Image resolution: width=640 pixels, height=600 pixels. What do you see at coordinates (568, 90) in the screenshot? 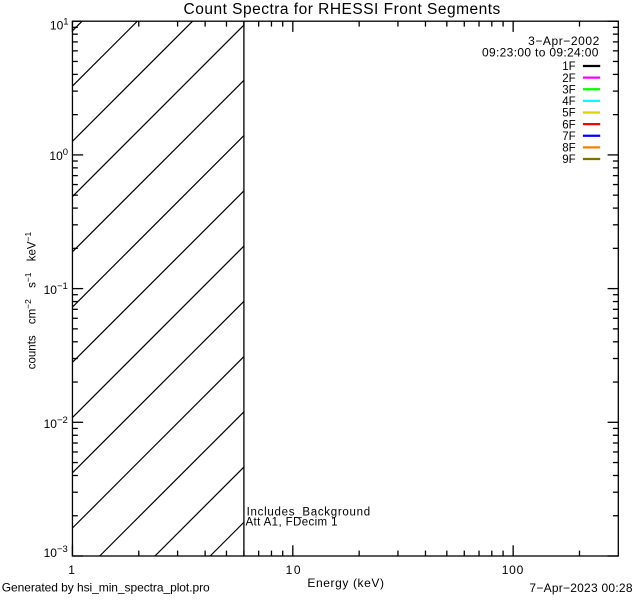
I see `svg-text: 3F` at bounding box center [568, 90].